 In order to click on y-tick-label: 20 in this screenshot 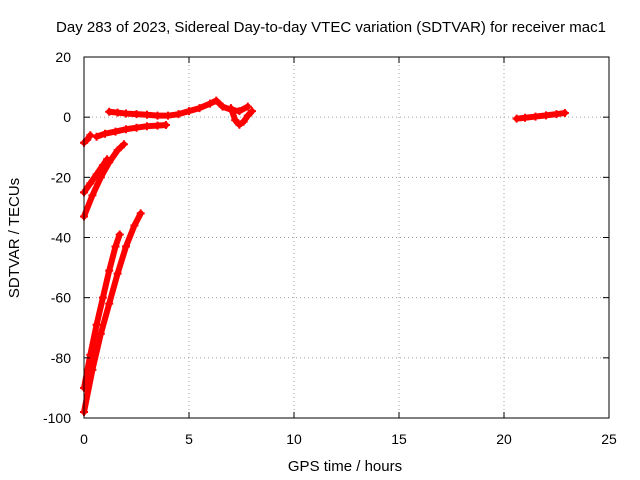, I will do `click(63, 57)`.